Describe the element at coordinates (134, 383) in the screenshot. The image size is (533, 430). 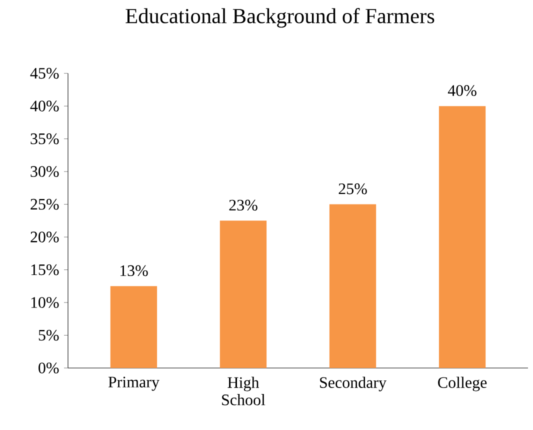
I see `x-tick-label: Primary` at that location.